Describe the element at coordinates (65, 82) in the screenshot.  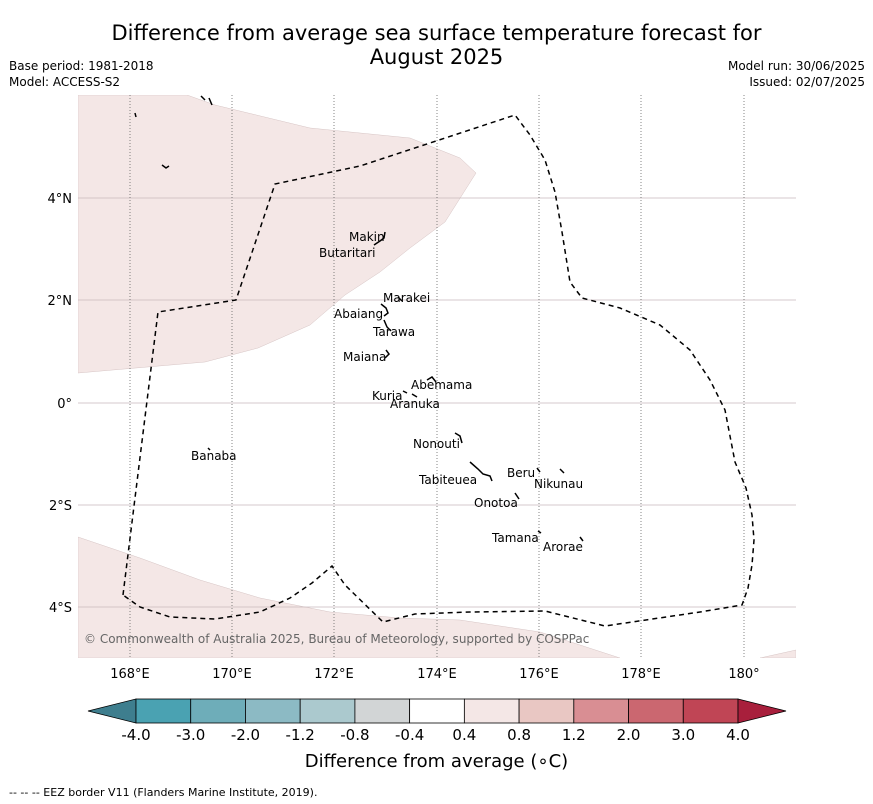
I see `model-name: Model: ACCESS-S2` at that location.